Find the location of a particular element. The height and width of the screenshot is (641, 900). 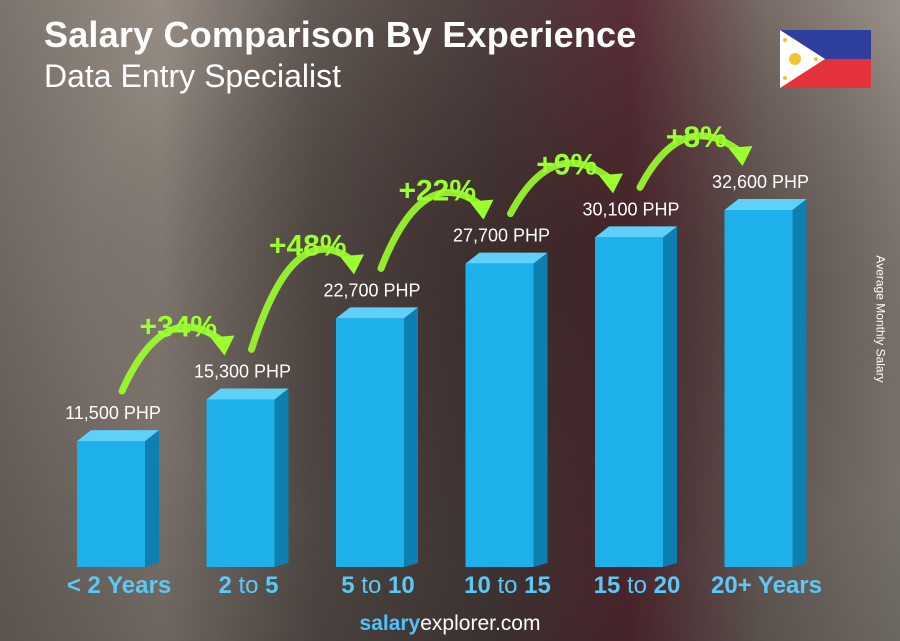

percent-increase-label: +9% is located at coordinates (566, 164).